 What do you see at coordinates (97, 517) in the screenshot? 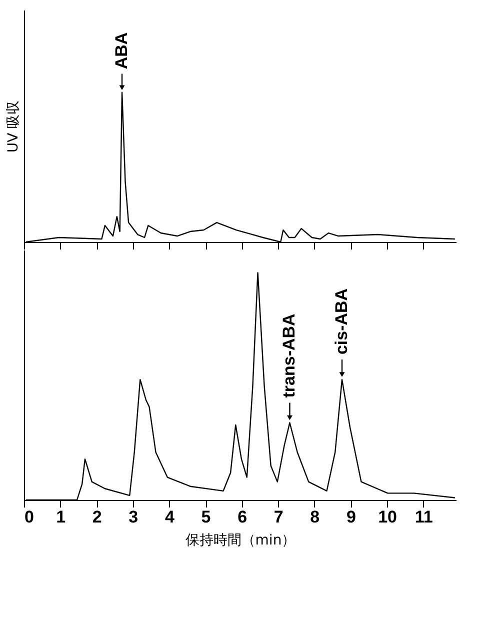
I see `x-tick-label: 2` at bounding box center [97, 517].